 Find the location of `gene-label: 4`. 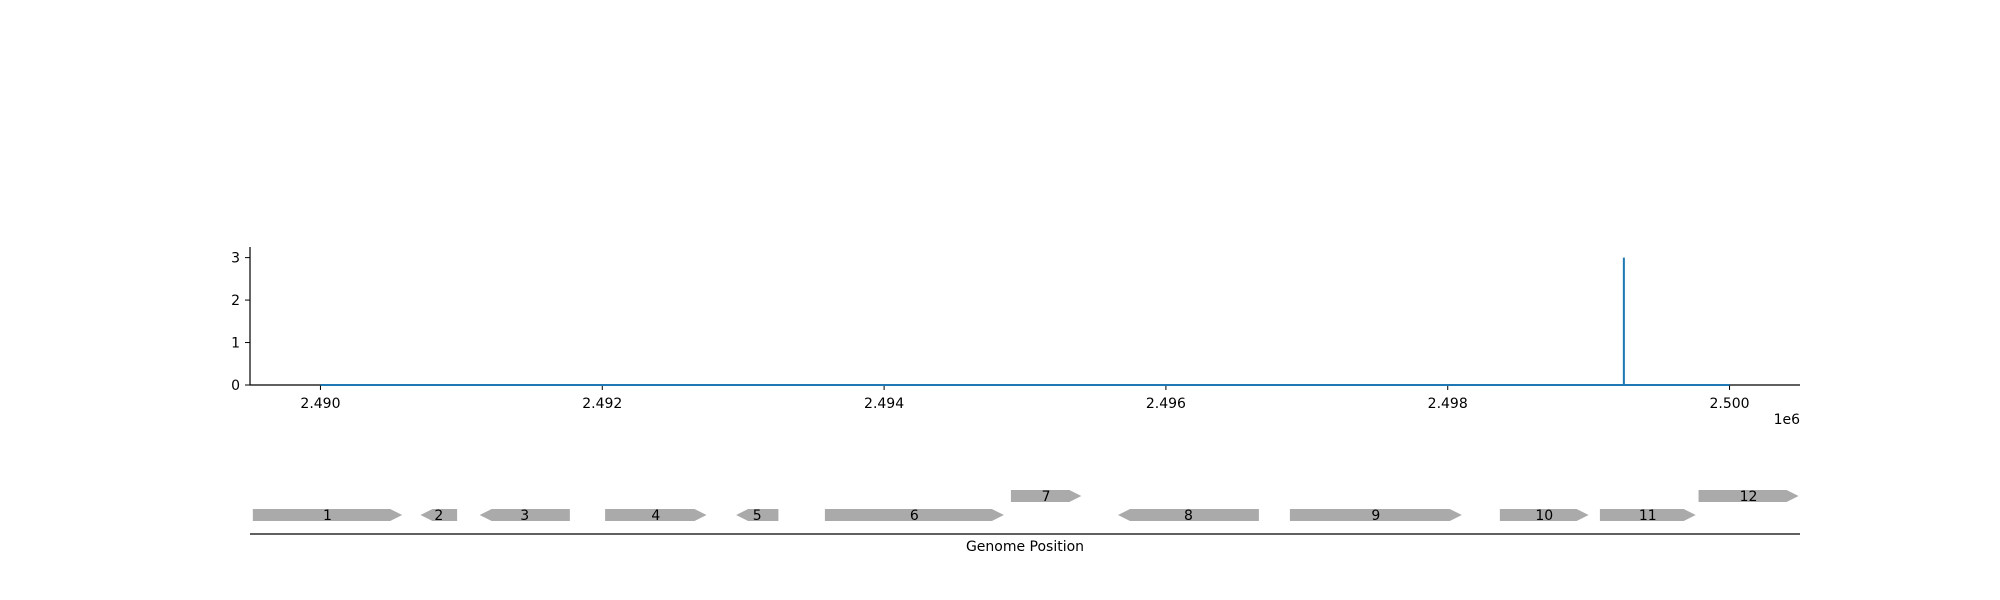

gene-label: 4 is located at coordinates (655, 516).